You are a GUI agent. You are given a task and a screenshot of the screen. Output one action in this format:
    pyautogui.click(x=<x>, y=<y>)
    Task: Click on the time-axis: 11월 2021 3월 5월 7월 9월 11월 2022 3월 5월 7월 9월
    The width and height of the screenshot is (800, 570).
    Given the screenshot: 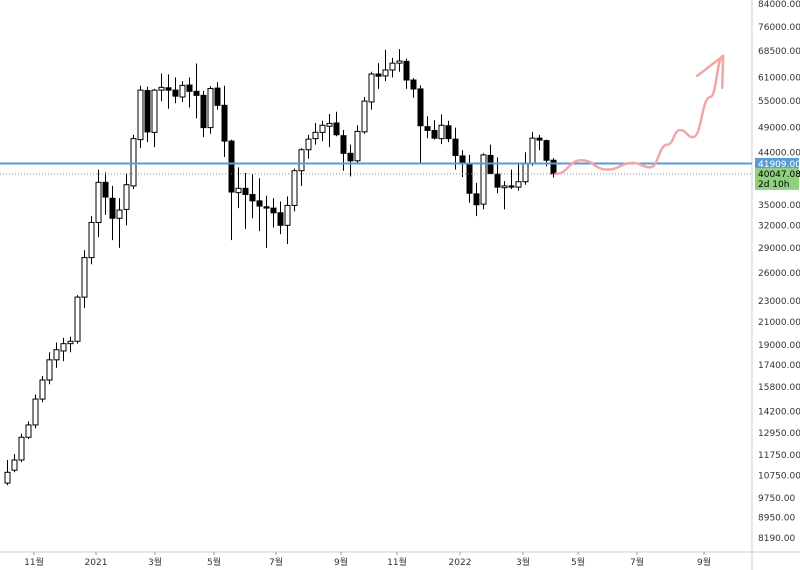 What is the action you would take?
    pyautogui.click(x=367, y=560)
    